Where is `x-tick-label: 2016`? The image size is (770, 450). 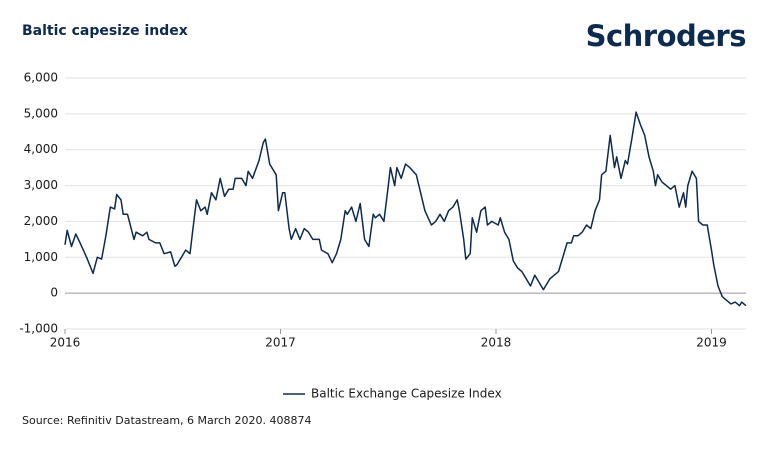 x-tick-label: 2016 is located at coordinates (65, 343).